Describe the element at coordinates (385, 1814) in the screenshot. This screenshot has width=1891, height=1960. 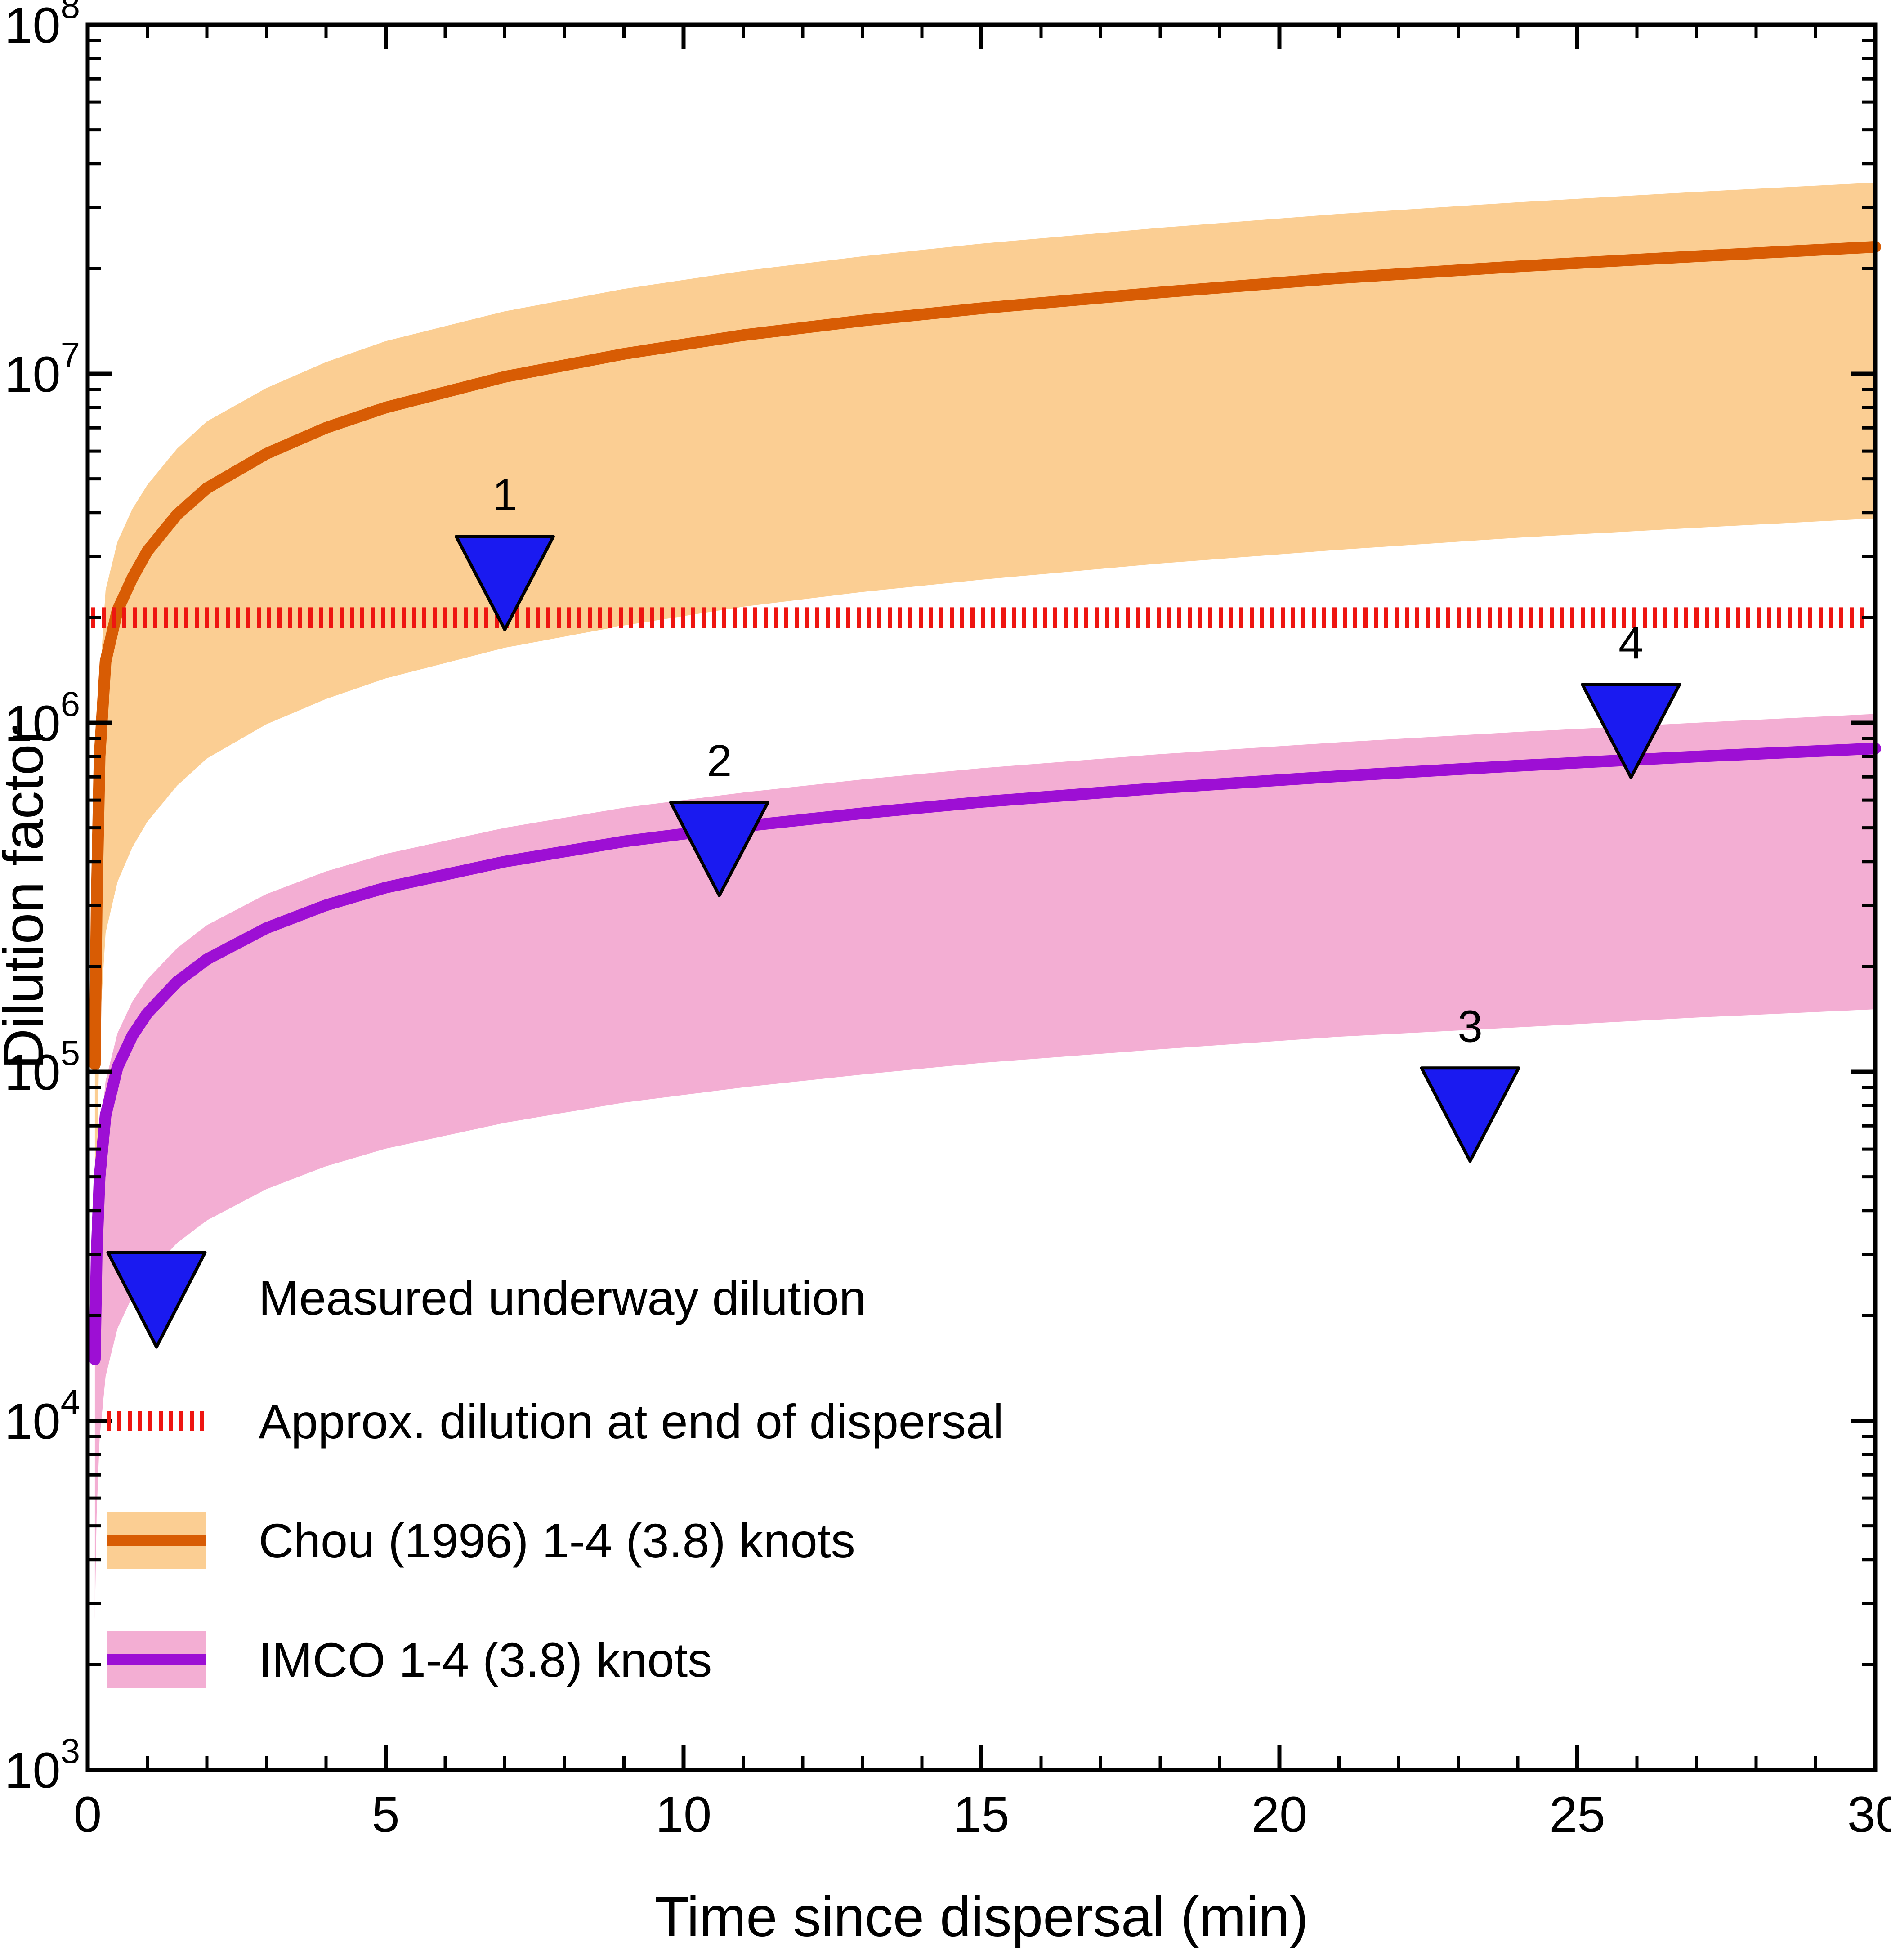
I see `x-axis-tick-label: 5` at that location.